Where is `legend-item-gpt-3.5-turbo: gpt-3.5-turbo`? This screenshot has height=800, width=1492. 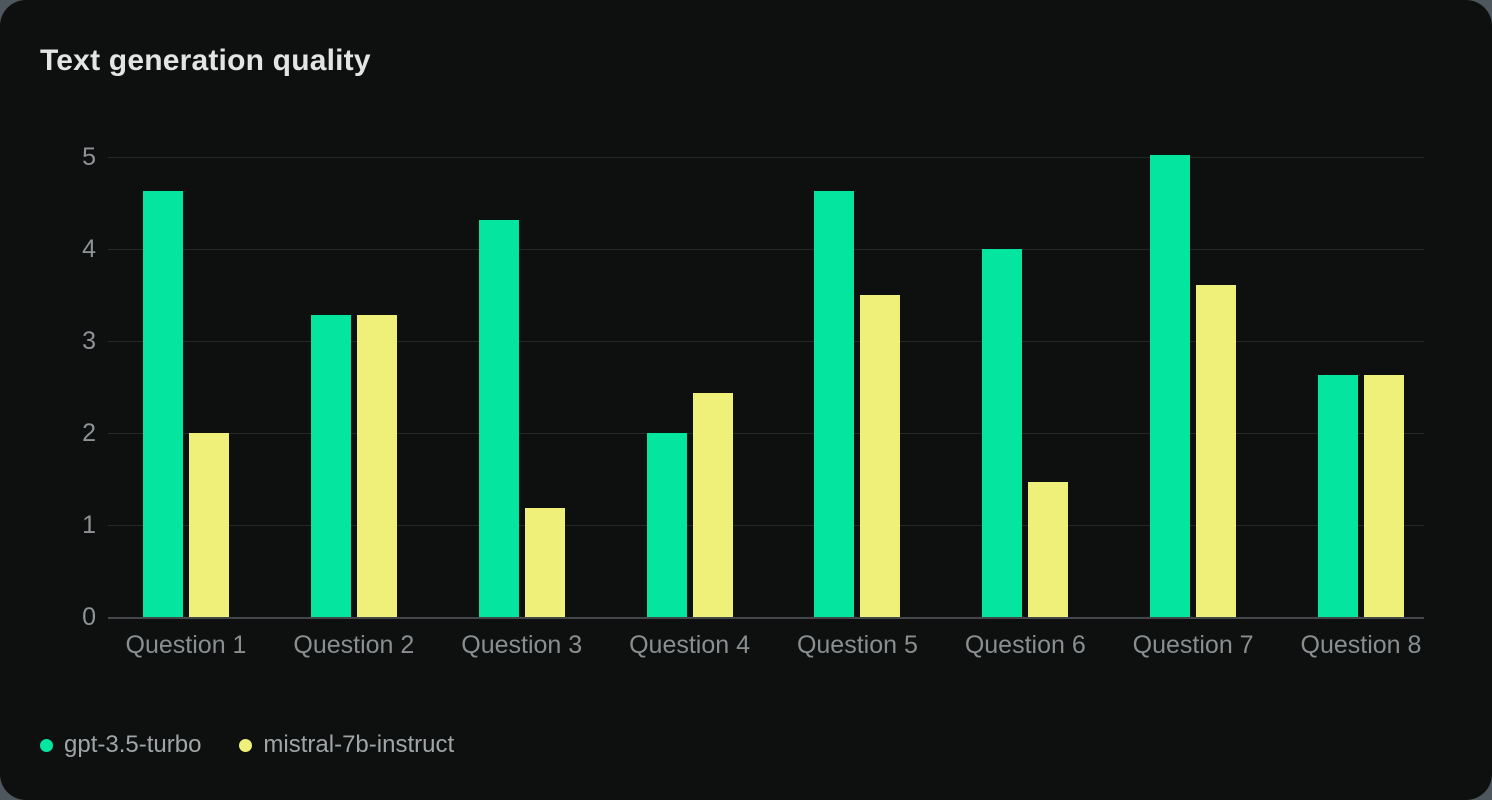 legend-item-gpt-3.5-turbo: gpt-3.5-turbo is located at coordinates (120, 745).